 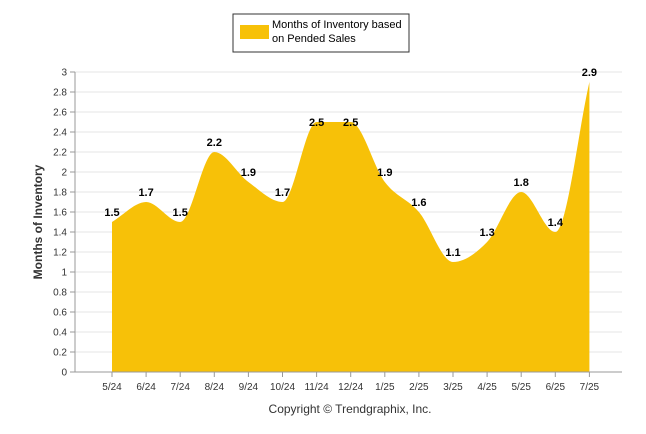 What do you see at coordinates (60, 93) in the screenshot?
I see `y-tick-label: 2.8` at bounding box center [60, 93].